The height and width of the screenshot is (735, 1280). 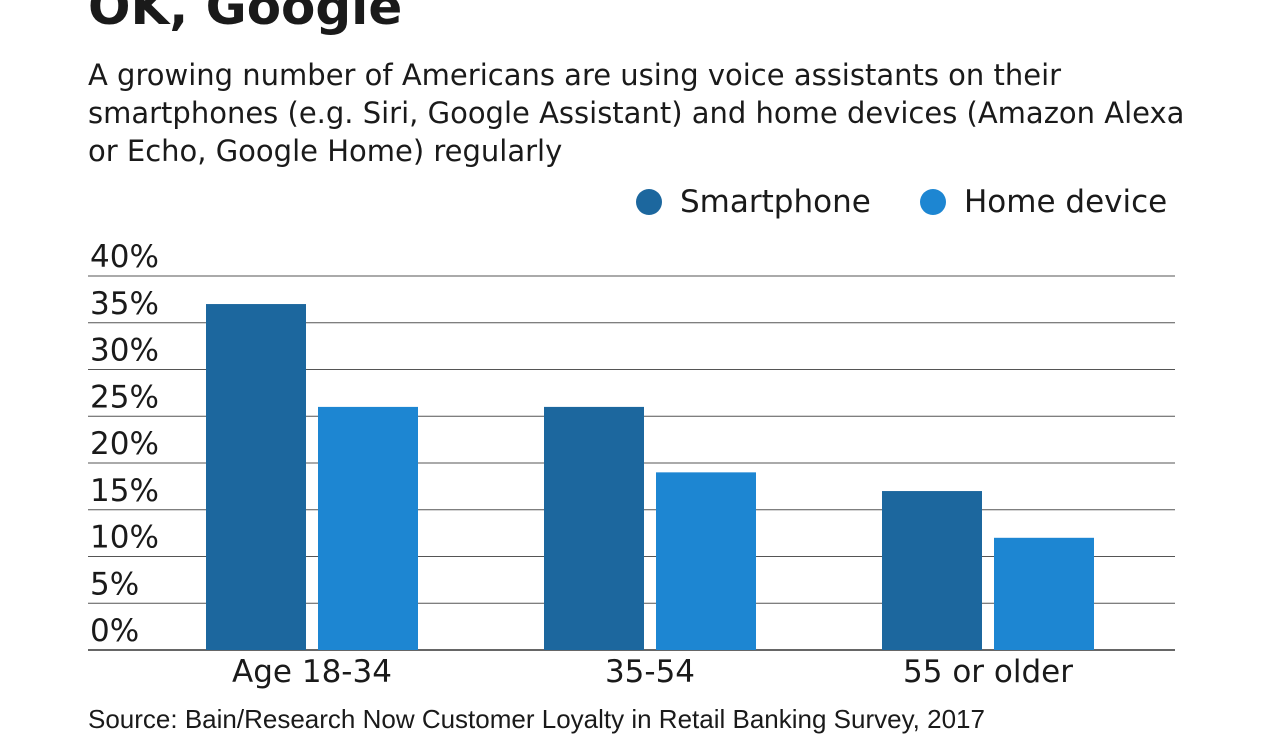 What do you see at coordinates (114, 631) in the screenshot?
I see `y-tick-label: 0%` at bounding box center [114, 631].